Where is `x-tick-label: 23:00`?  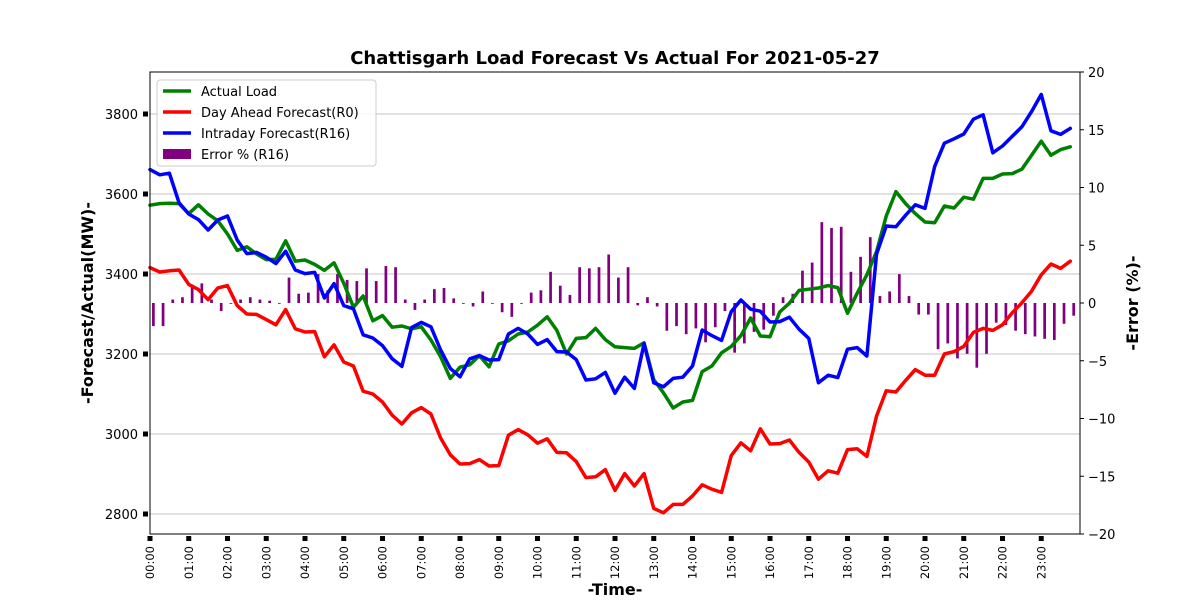 x-tick-label: 23:00 is located at coordinates (1041, 562).